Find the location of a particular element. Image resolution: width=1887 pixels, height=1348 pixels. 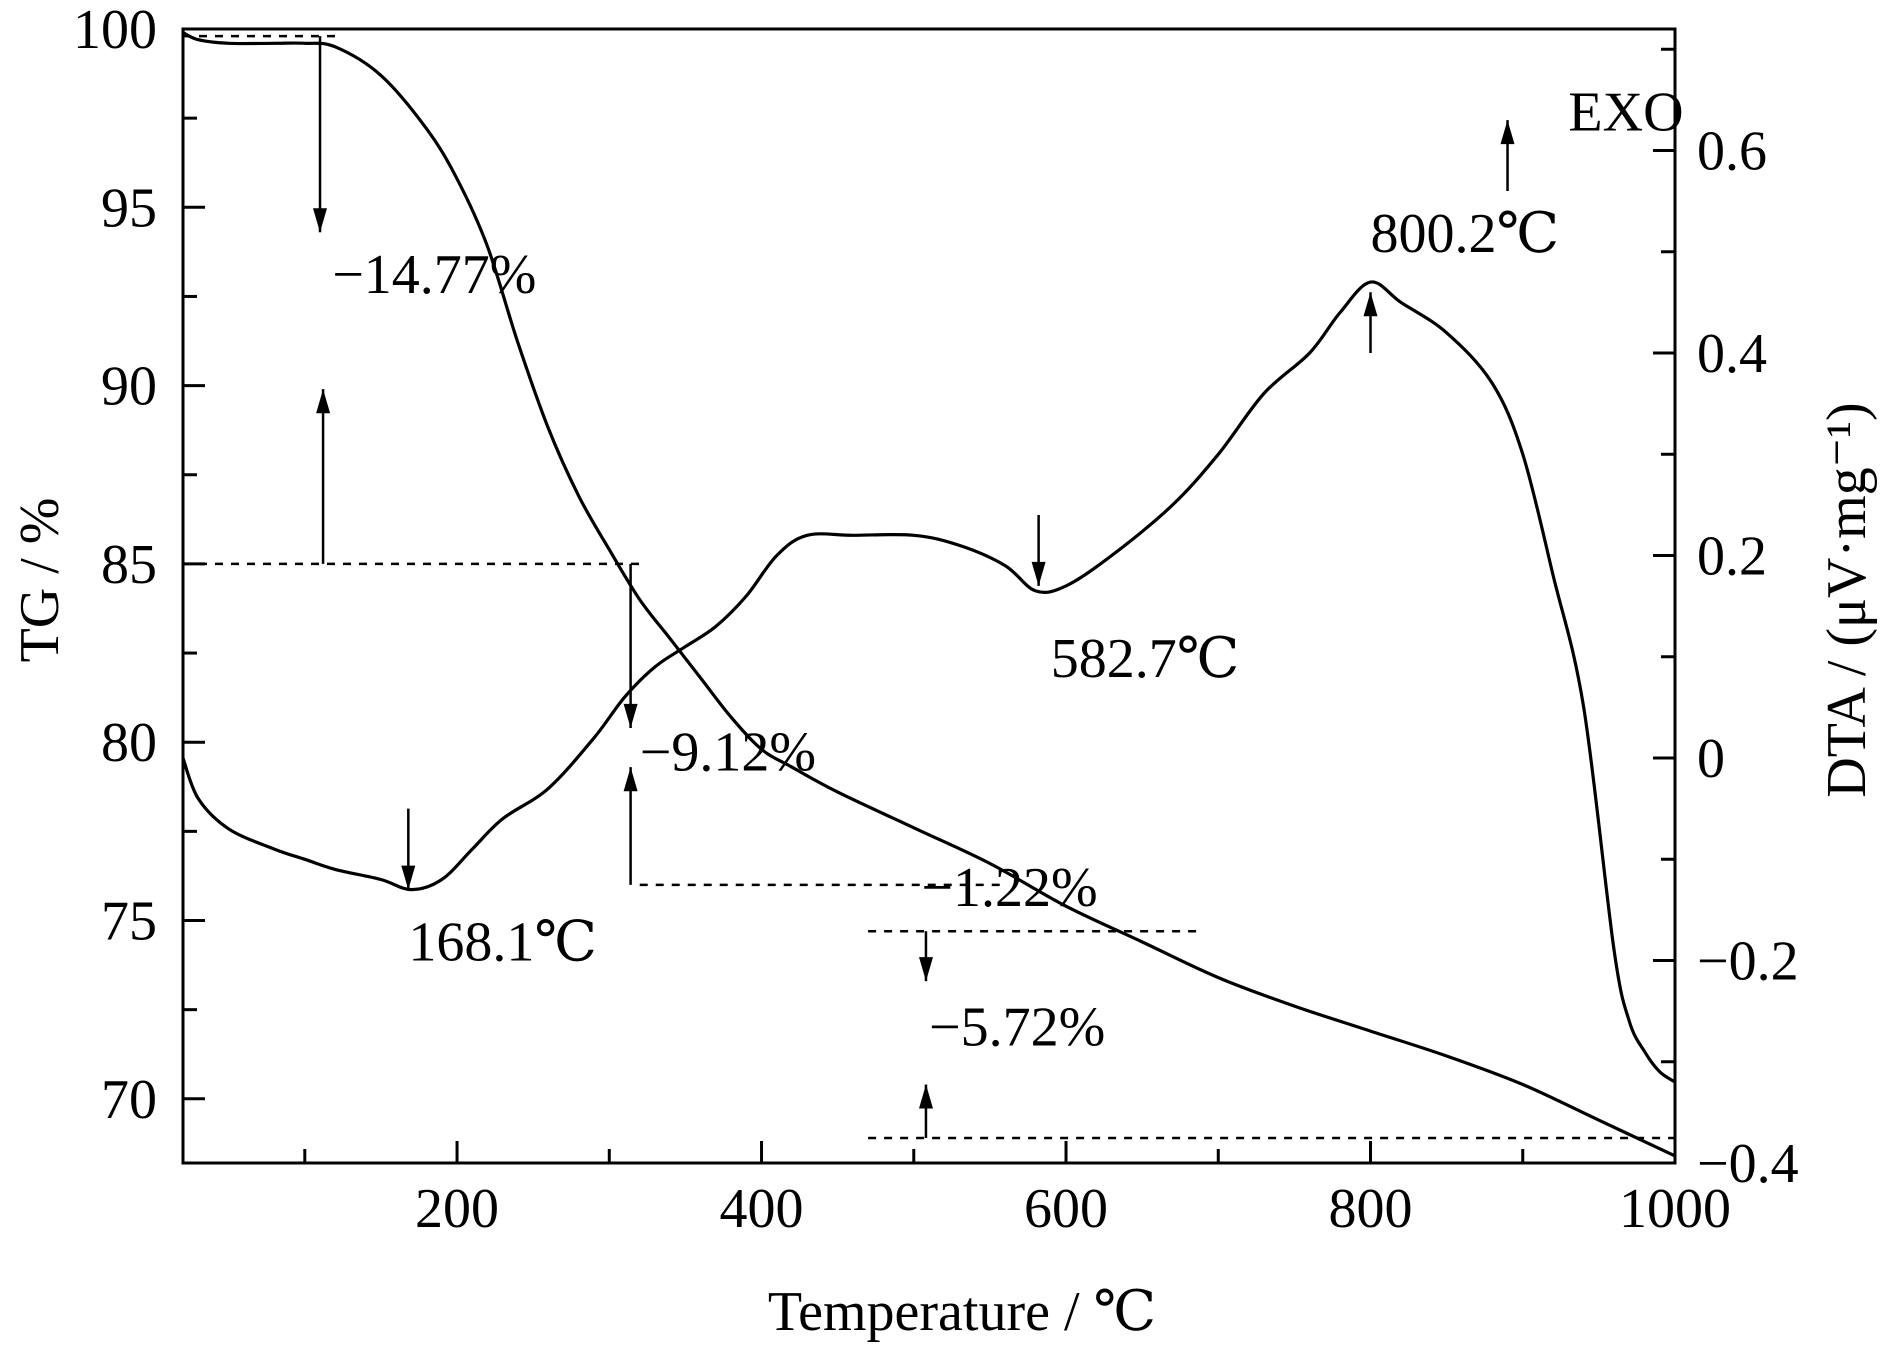

annotation-label: EXO is located at coordinates (1625, 112).